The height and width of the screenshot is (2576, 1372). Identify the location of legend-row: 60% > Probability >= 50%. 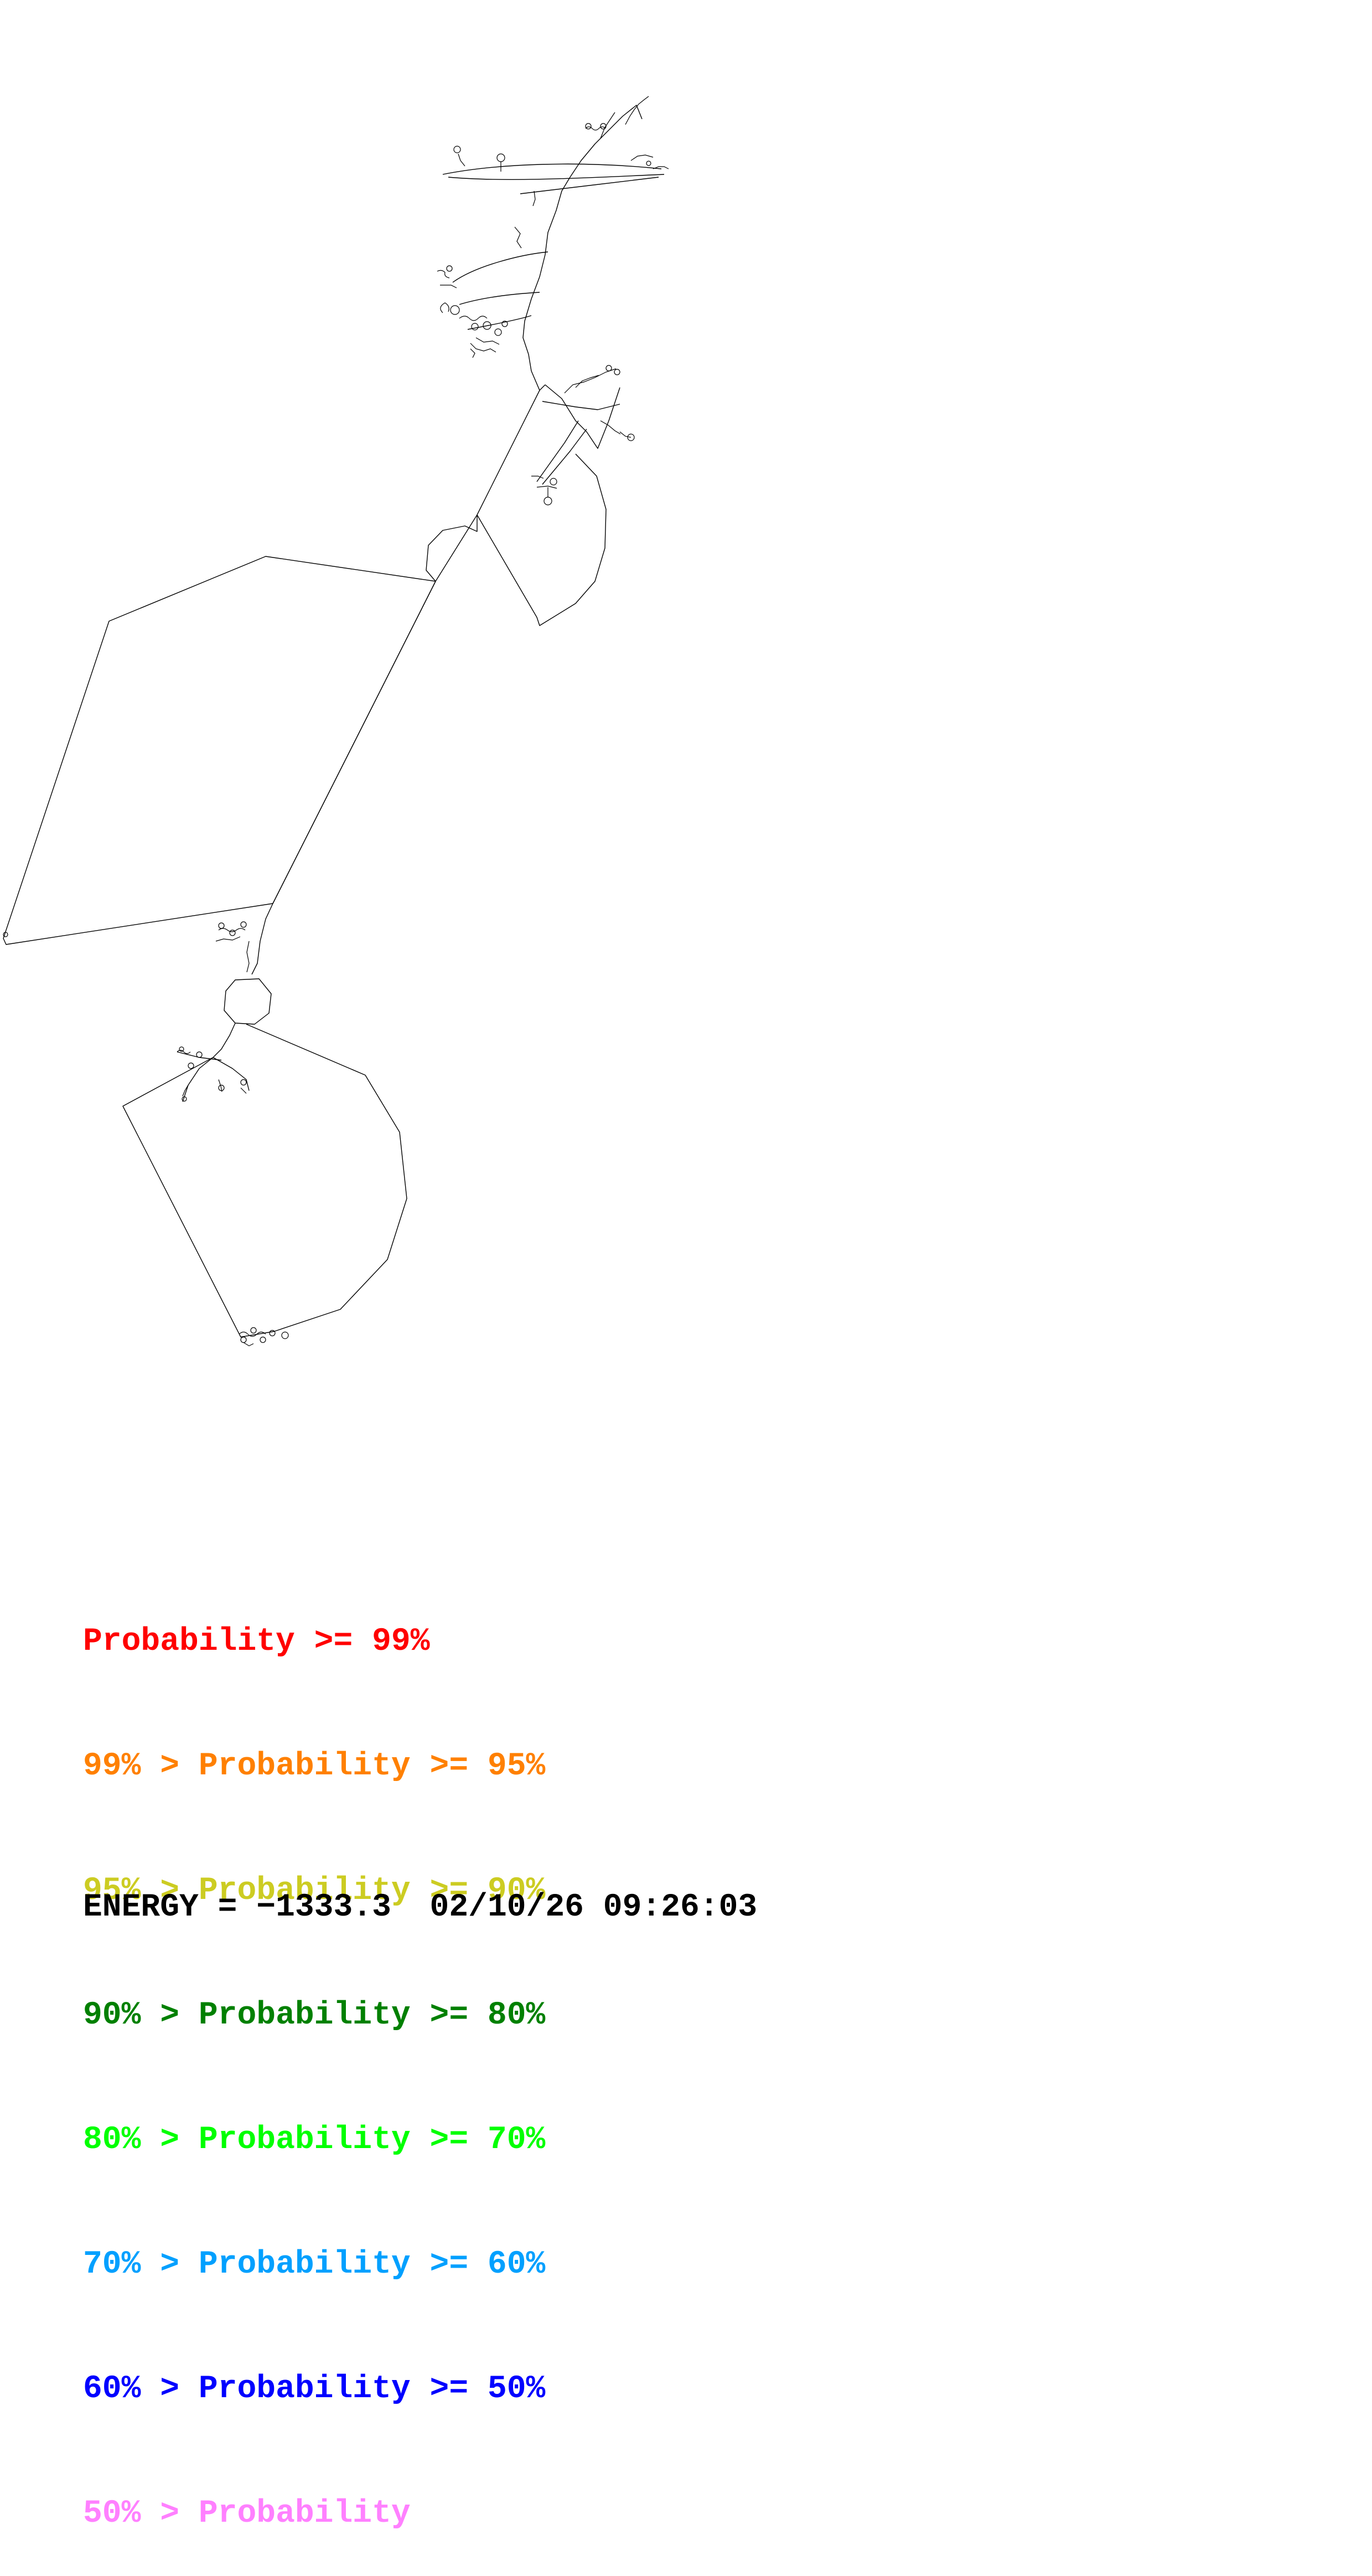
(314, 2389).